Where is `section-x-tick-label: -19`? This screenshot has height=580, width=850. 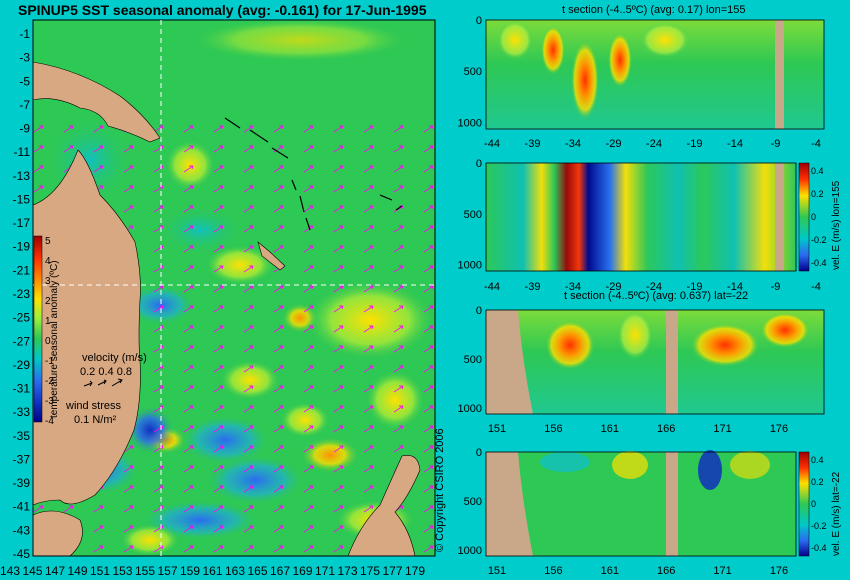
section-x-tick-label: -19 is located at coordinates (695, 144).